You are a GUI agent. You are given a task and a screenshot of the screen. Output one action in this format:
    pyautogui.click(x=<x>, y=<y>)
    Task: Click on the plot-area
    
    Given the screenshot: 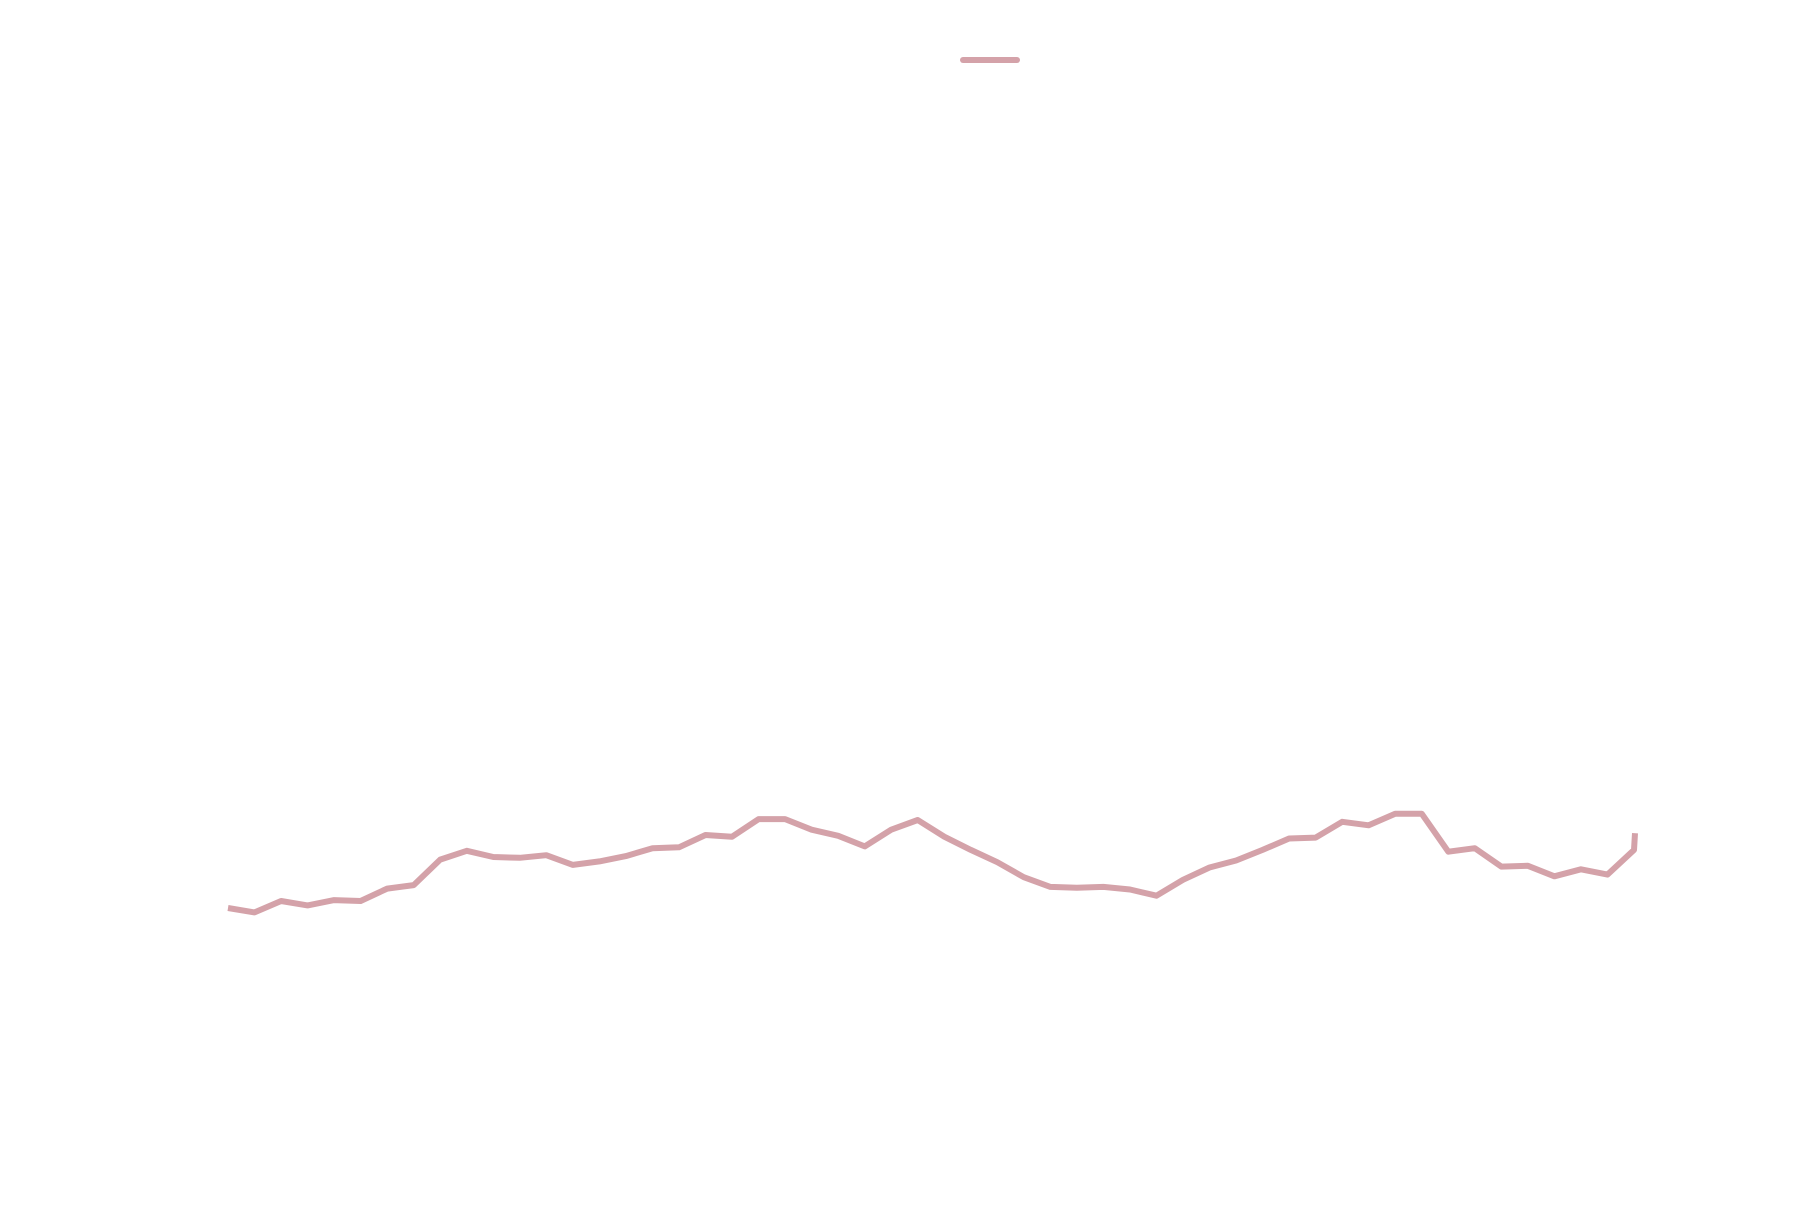 What is the action you would take?
    pyautogui.click(x=931, y=863)
    